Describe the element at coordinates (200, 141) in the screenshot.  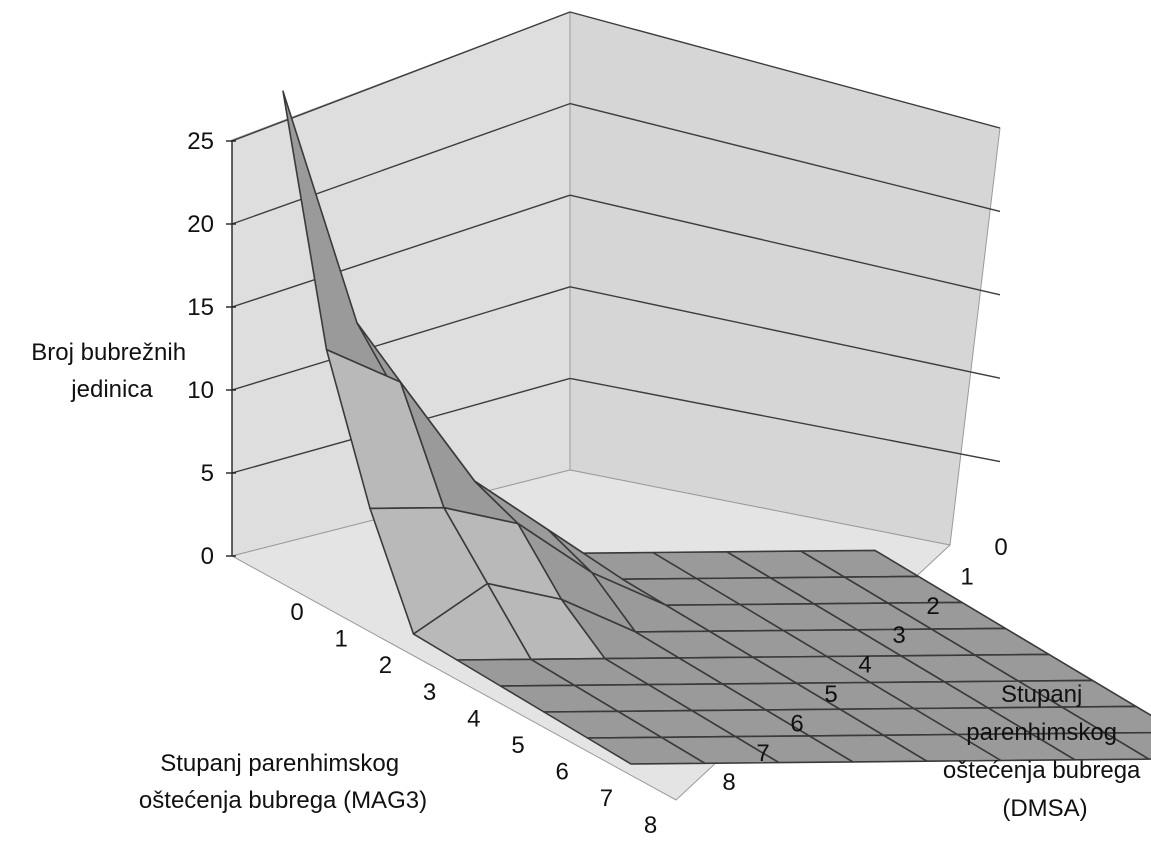
I see `z-tick-label: 25` at that location.